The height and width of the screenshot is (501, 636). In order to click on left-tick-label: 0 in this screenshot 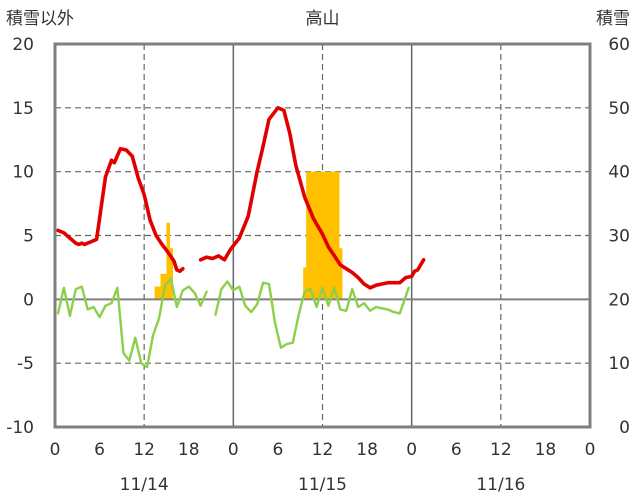, I will do `click(28, 300)`.